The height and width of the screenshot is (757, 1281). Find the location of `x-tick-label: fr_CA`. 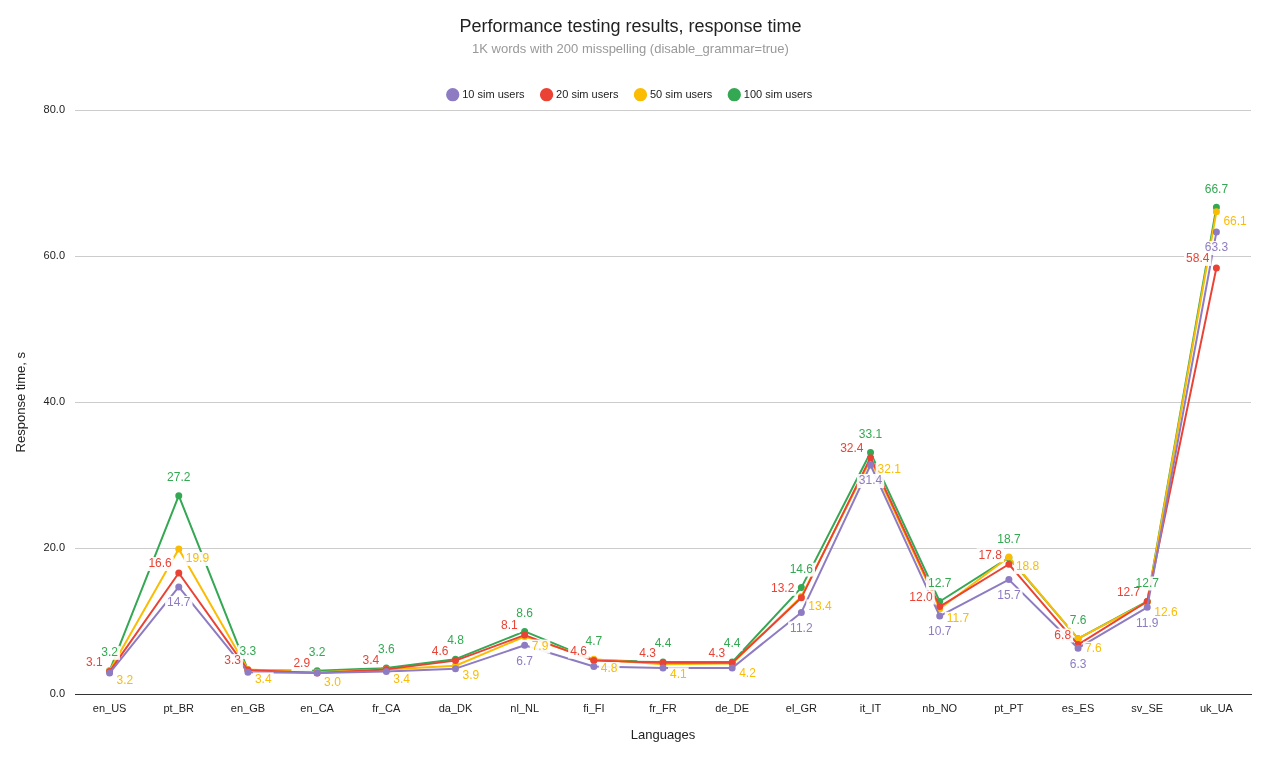

x-tick-label: fr_CA is located at coordinates (387, 707).